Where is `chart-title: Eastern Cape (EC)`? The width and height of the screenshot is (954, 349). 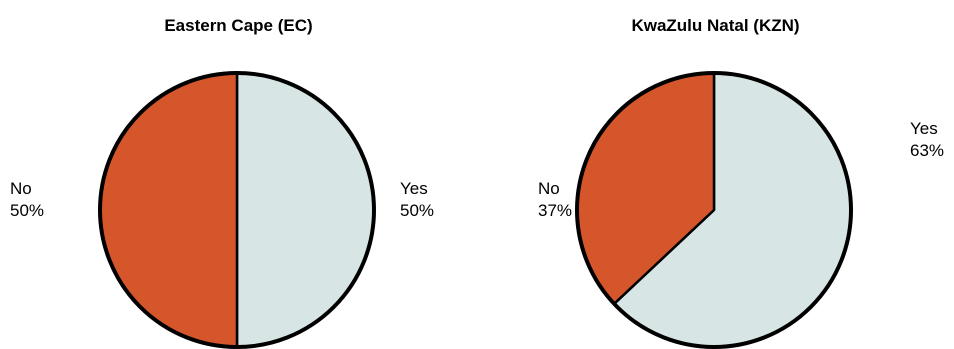 chart-title: Eastern Cape (EC) is located at coordinates (238, 25).